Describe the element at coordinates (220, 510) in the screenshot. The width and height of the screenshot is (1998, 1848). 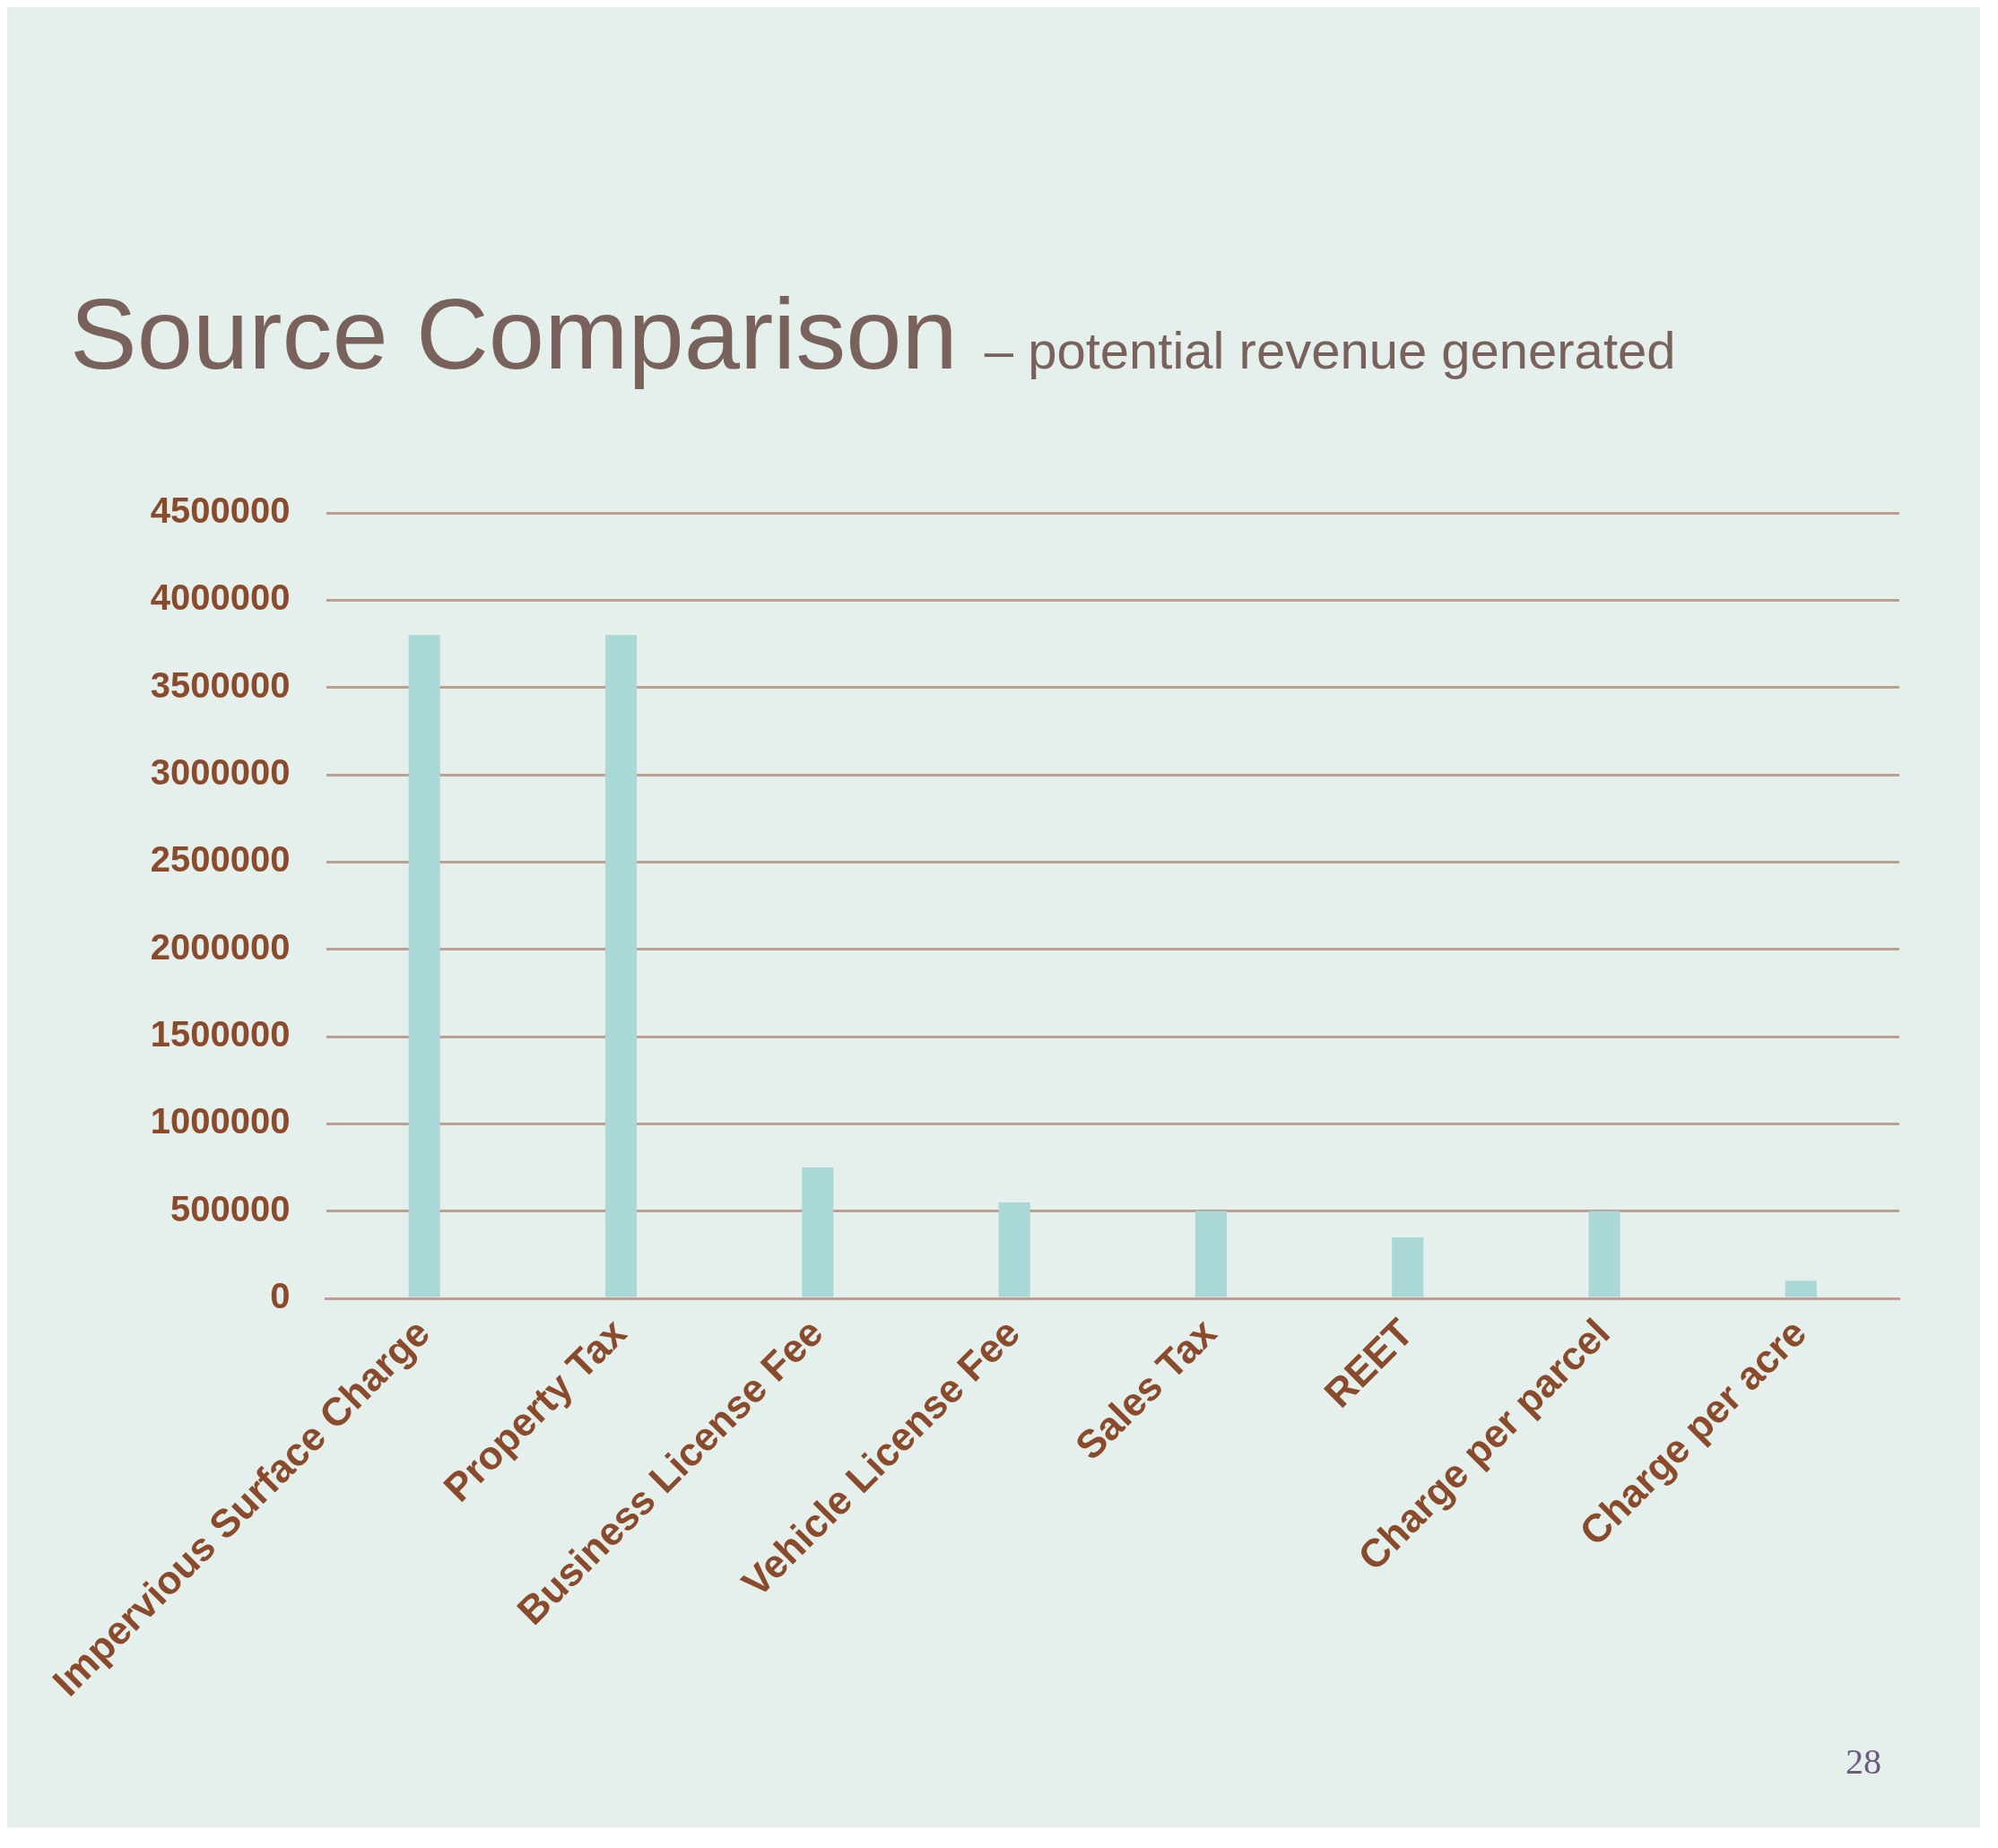
I see `y-tick-label: 4500000` at that location.